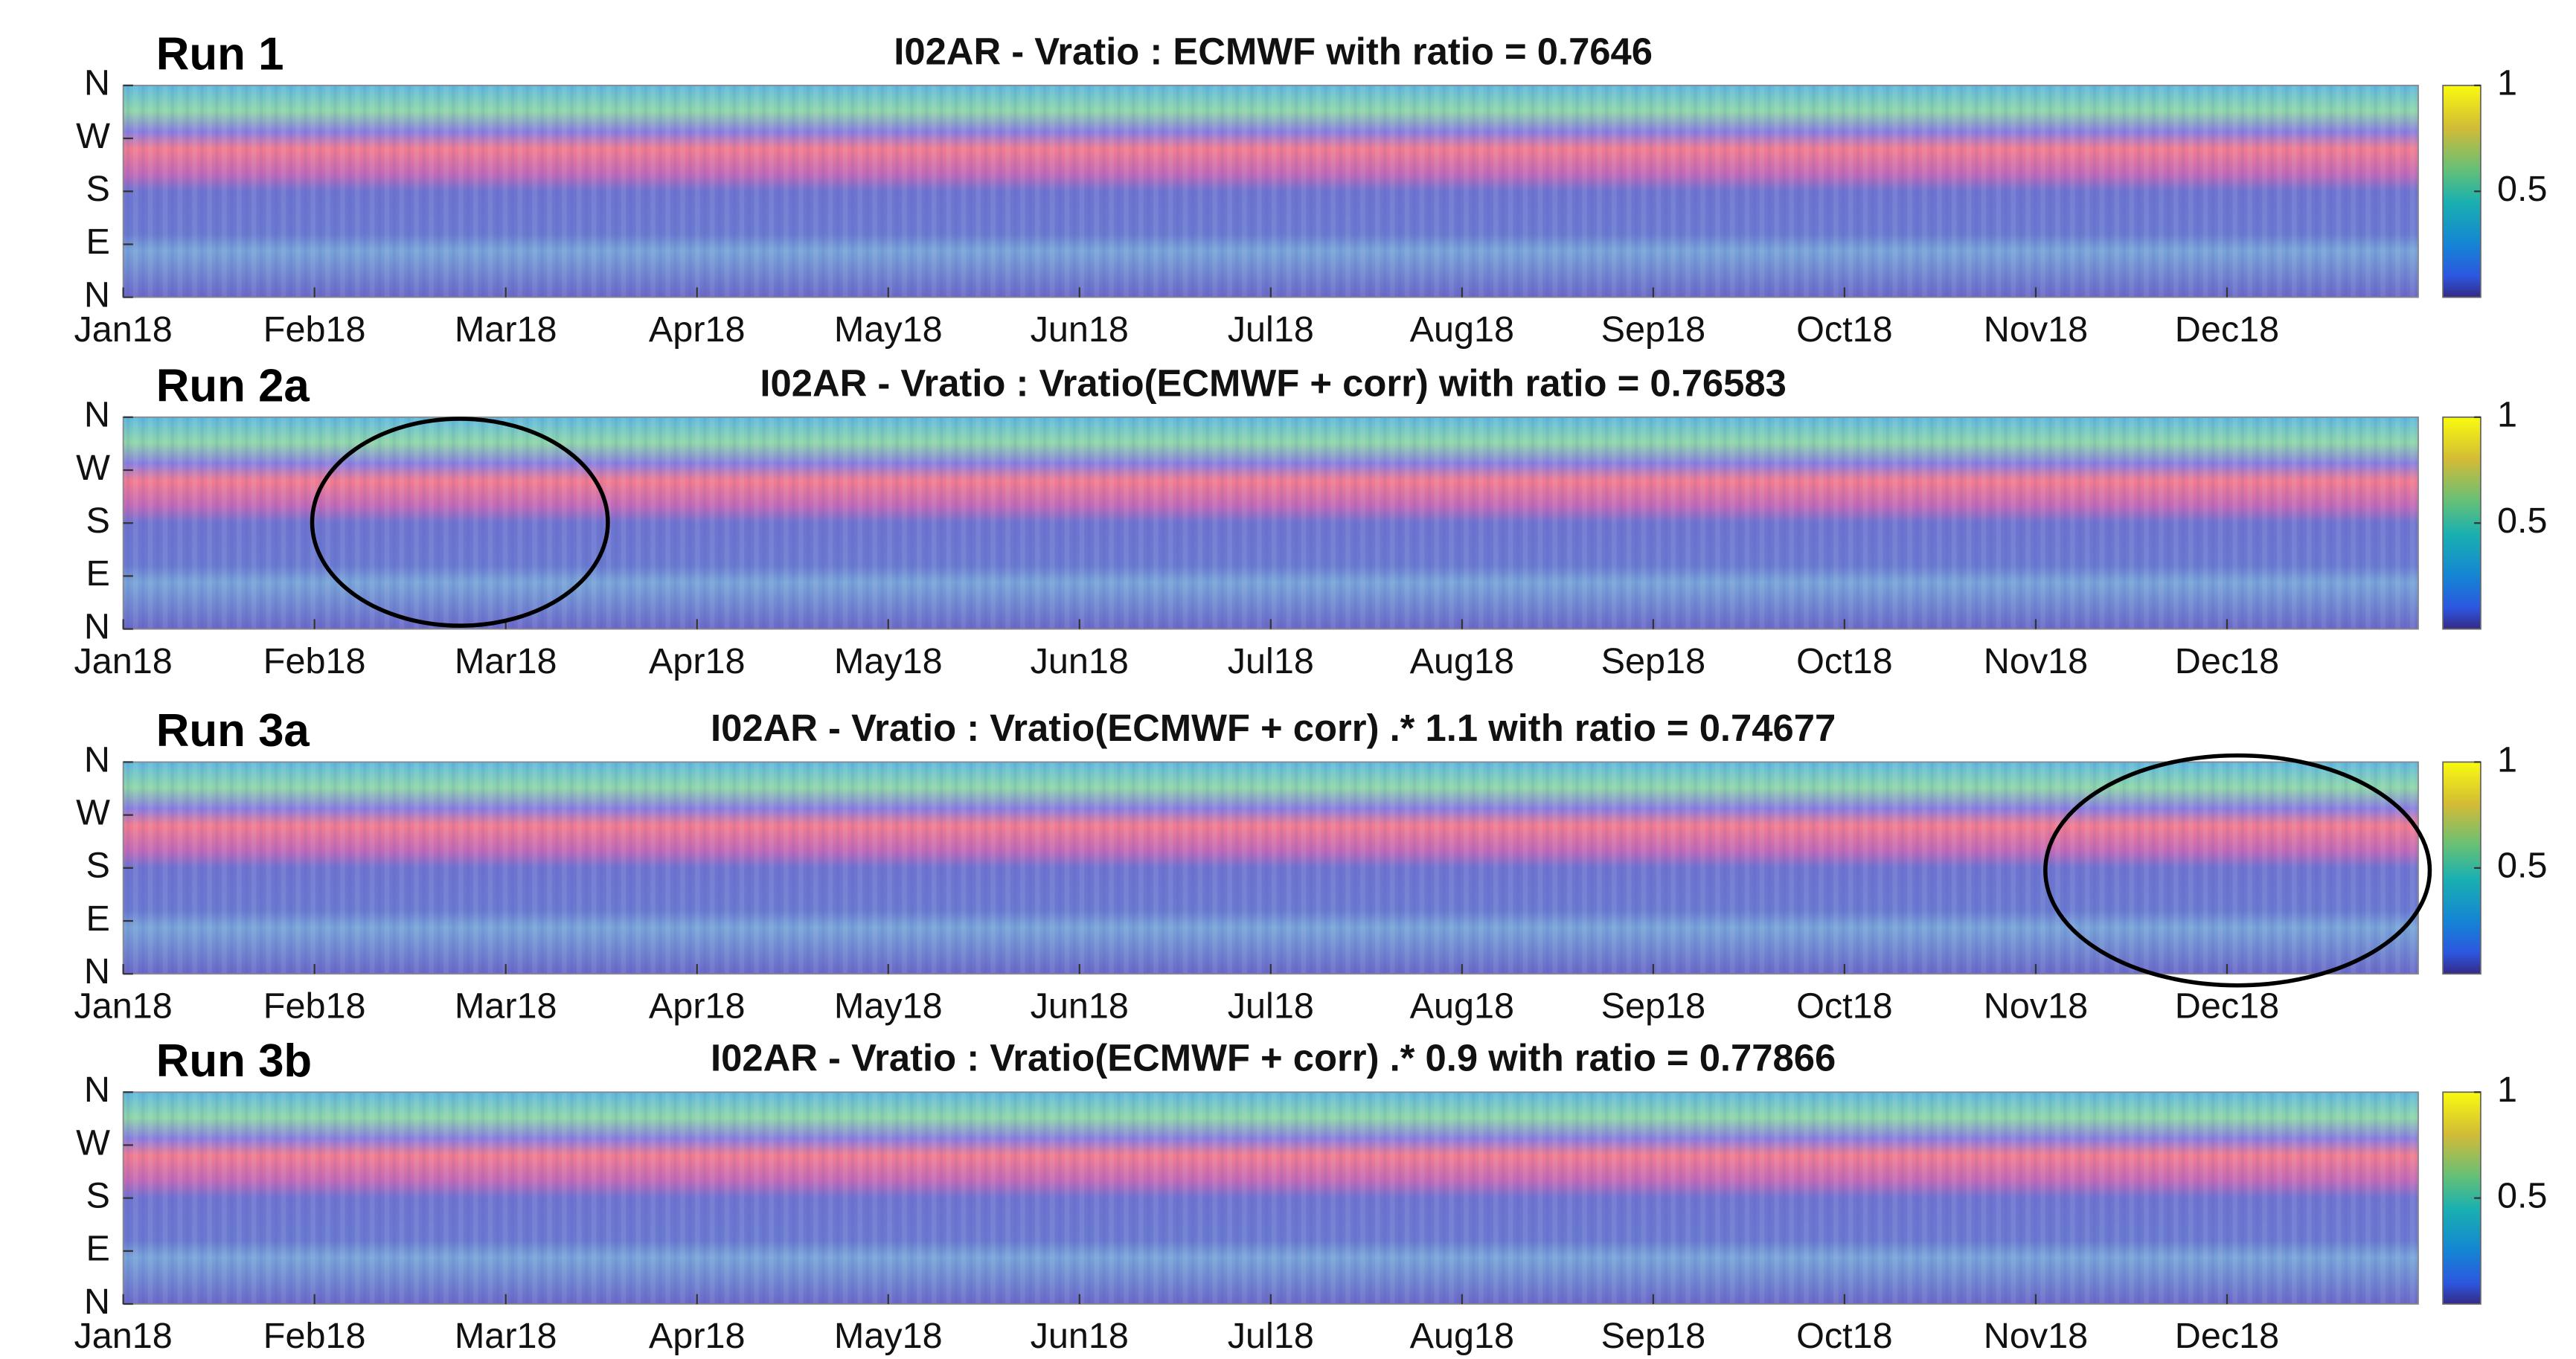 The height and width of the screenshot is (1359, 2576). Describe the element at coordinates (233, 730) in the screenshot. I see `run-label: Run 3a` at that location.